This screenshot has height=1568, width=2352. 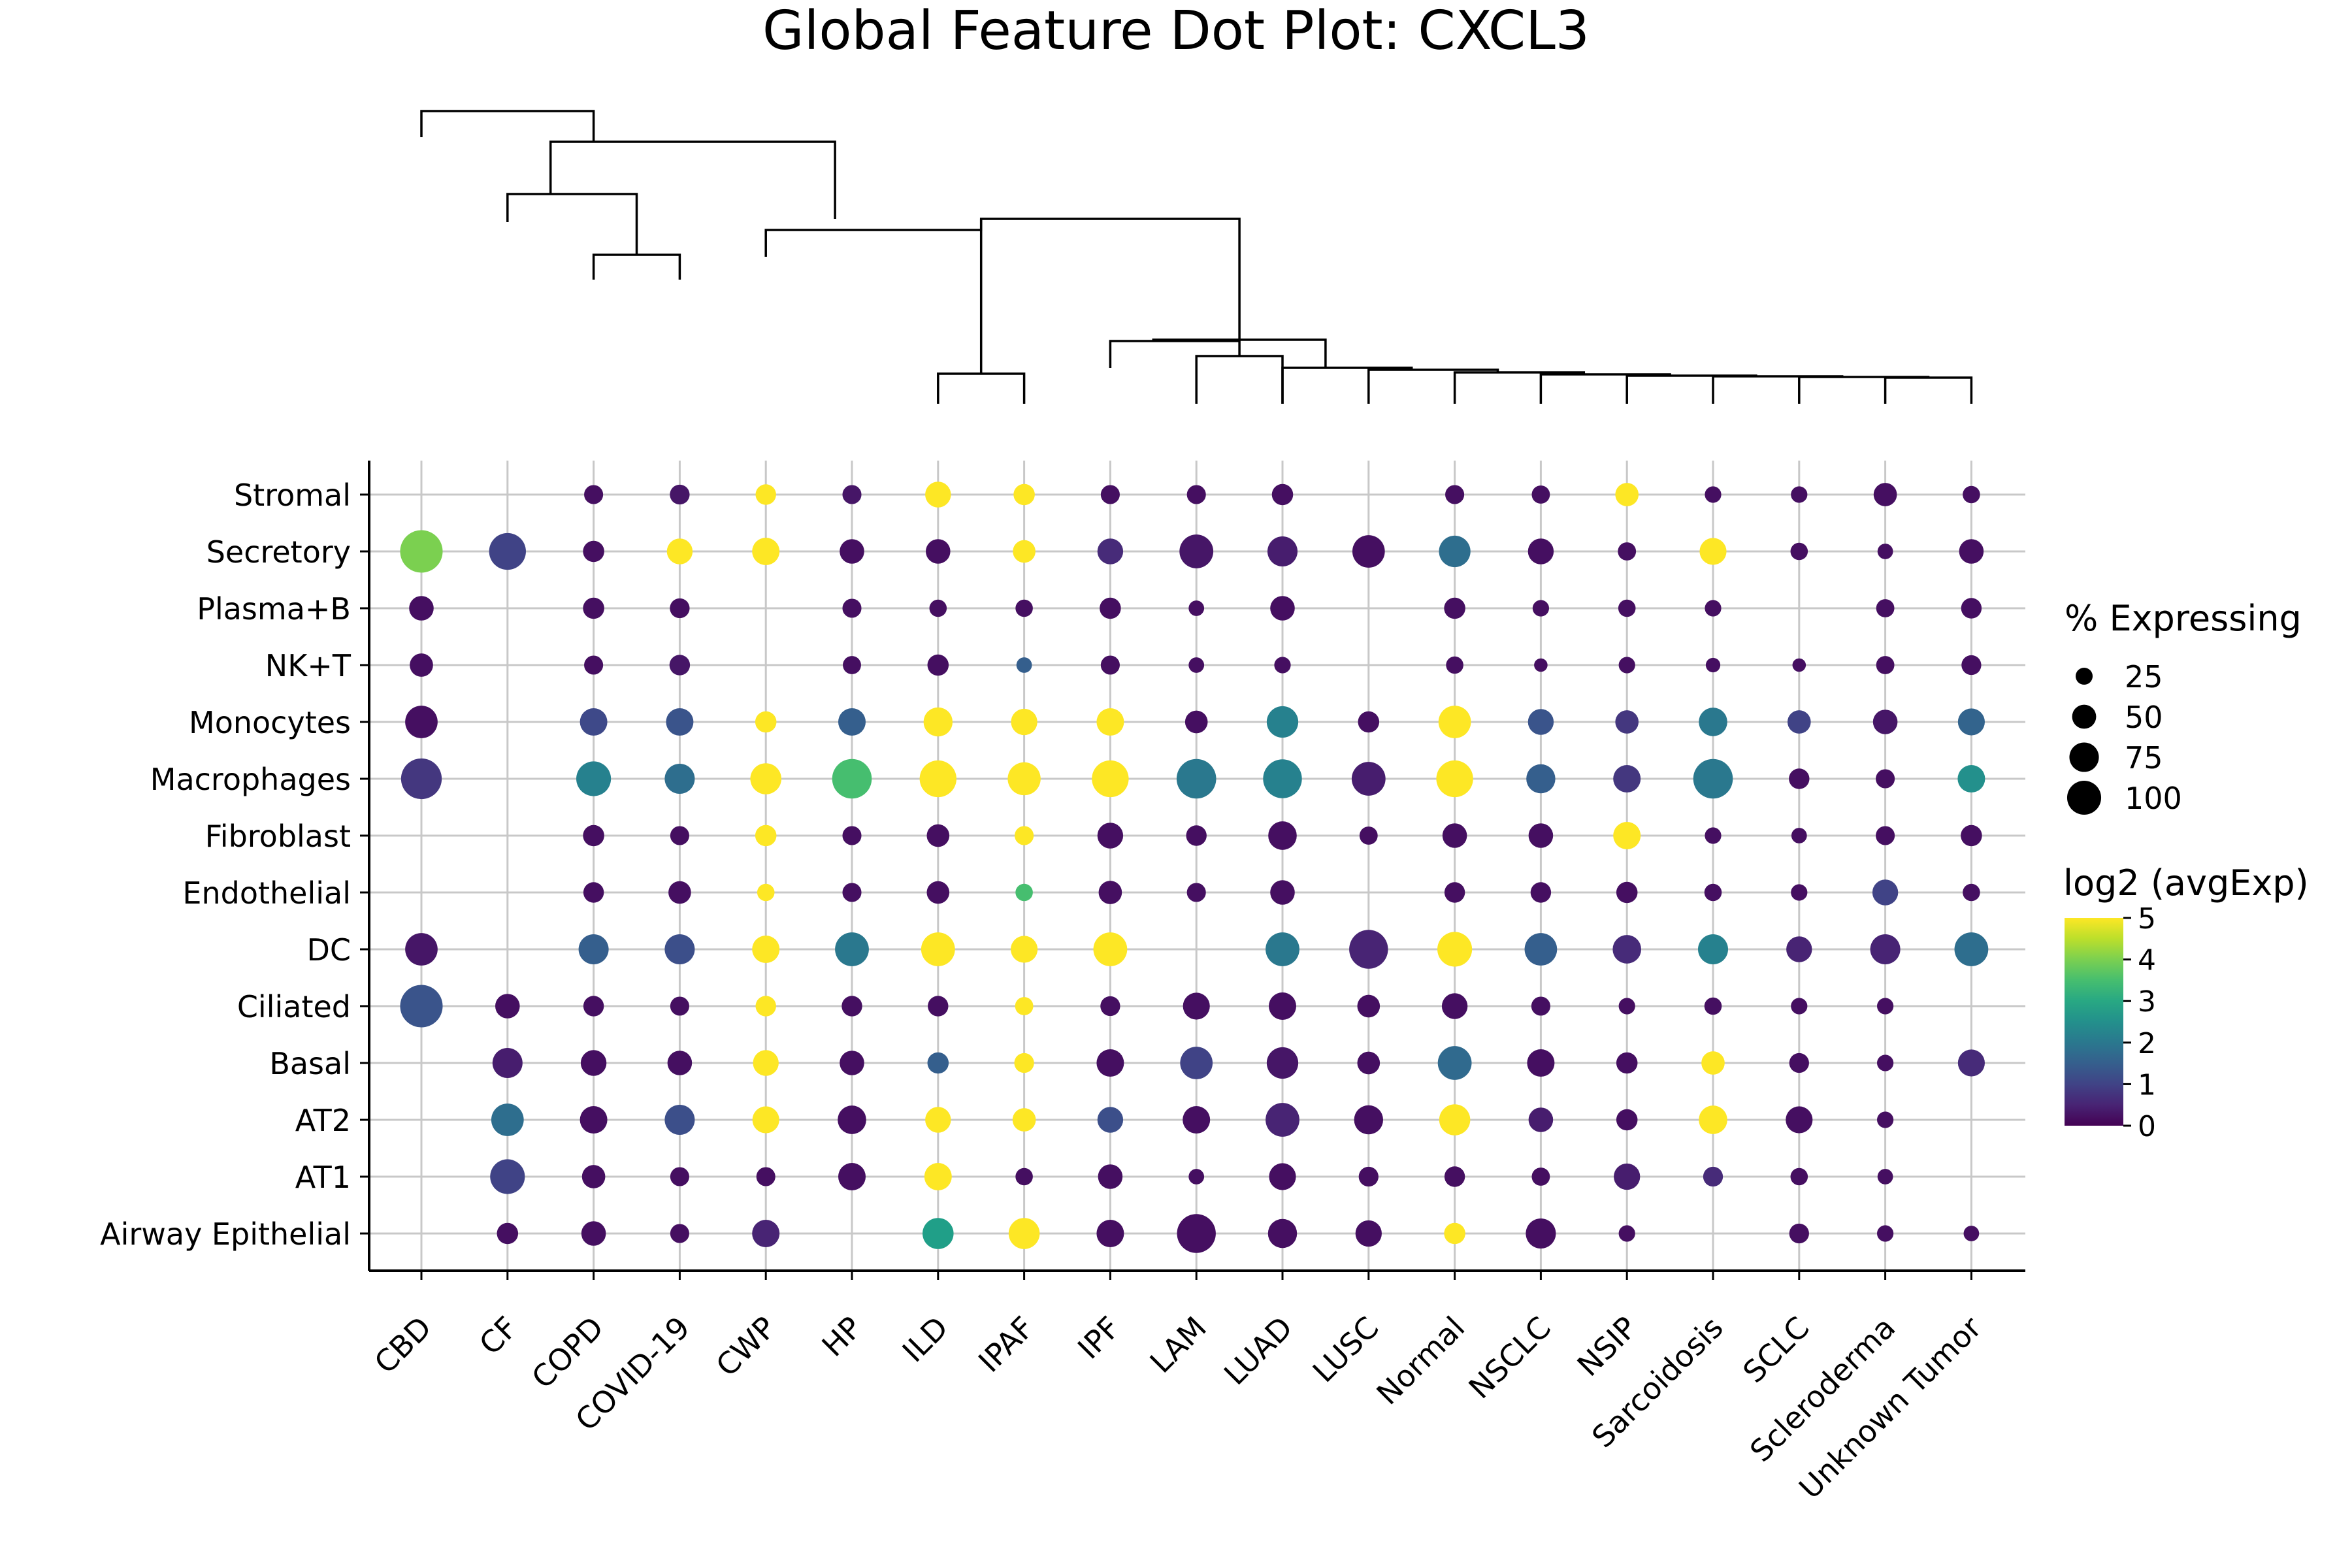 I want to click on dot-hp-endothelial, so click(x=852, y=892).